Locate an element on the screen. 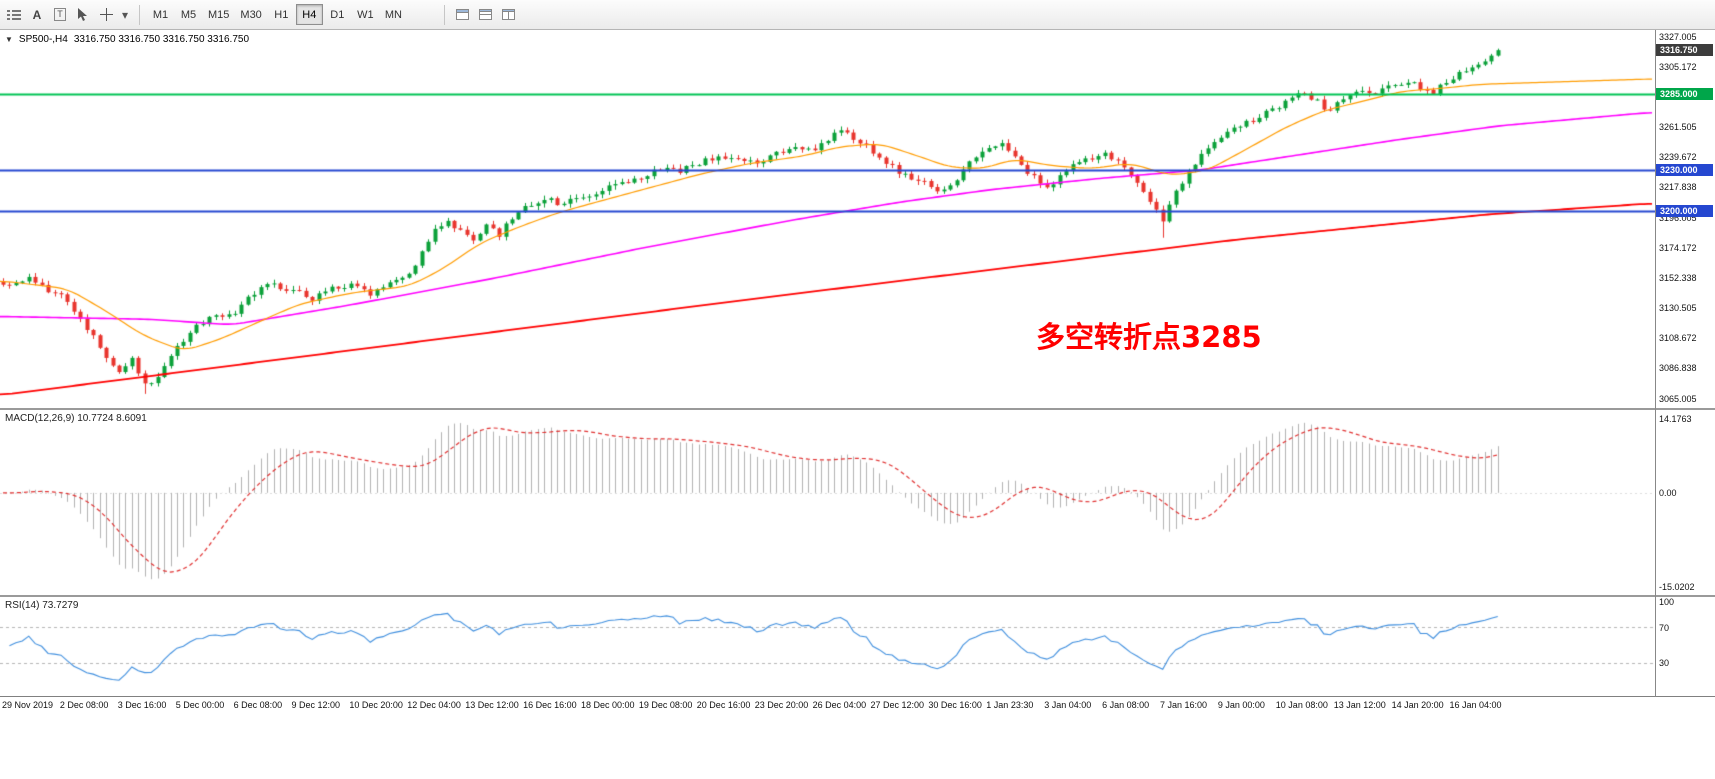  time-axis-label: 14 Jan 20:00 is located at coordinates (1417, 705).